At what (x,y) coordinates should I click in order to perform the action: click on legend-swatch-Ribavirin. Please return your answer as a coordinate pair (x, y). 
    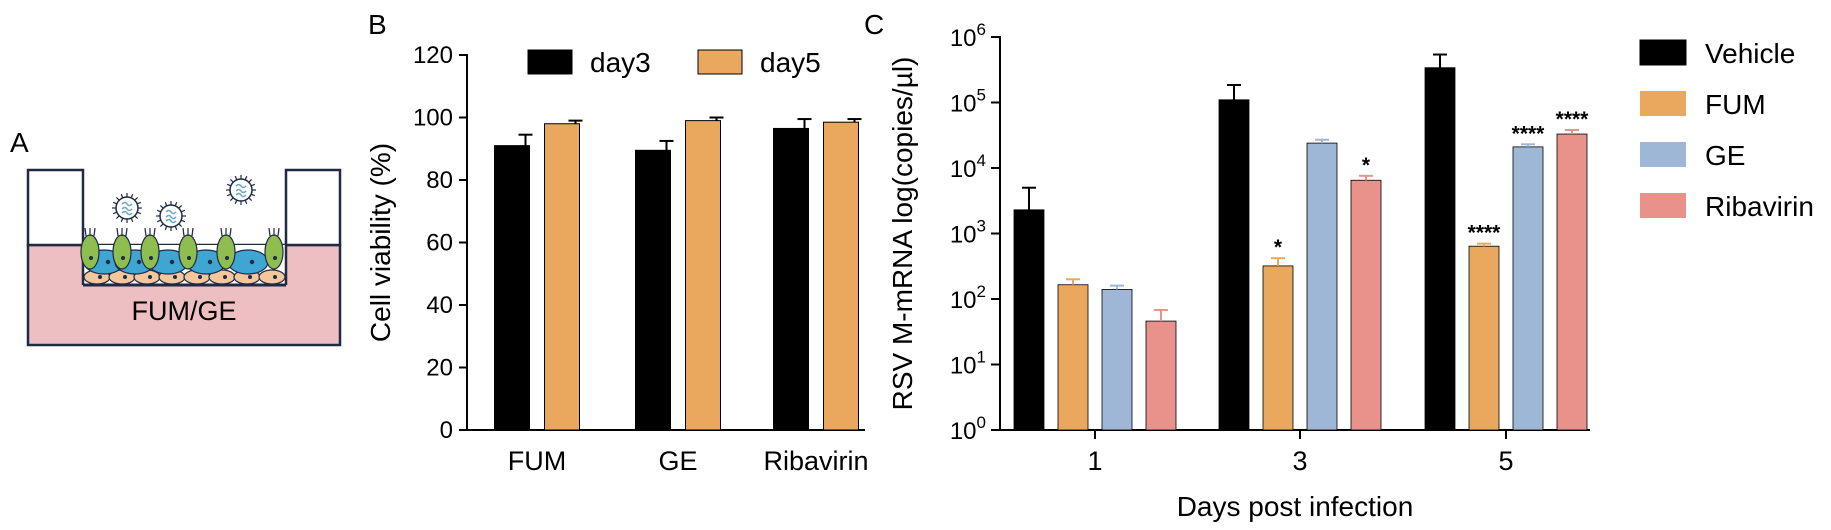
    Looking at the image, I should click on (1663, 205).